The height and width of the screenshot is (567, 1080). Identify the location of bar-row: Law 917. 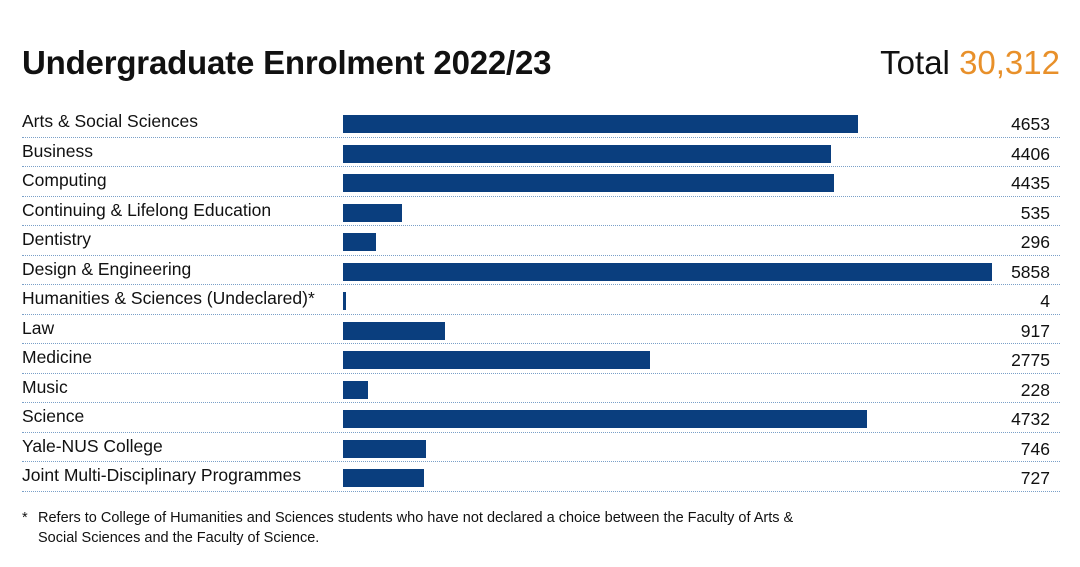
(541, 329).